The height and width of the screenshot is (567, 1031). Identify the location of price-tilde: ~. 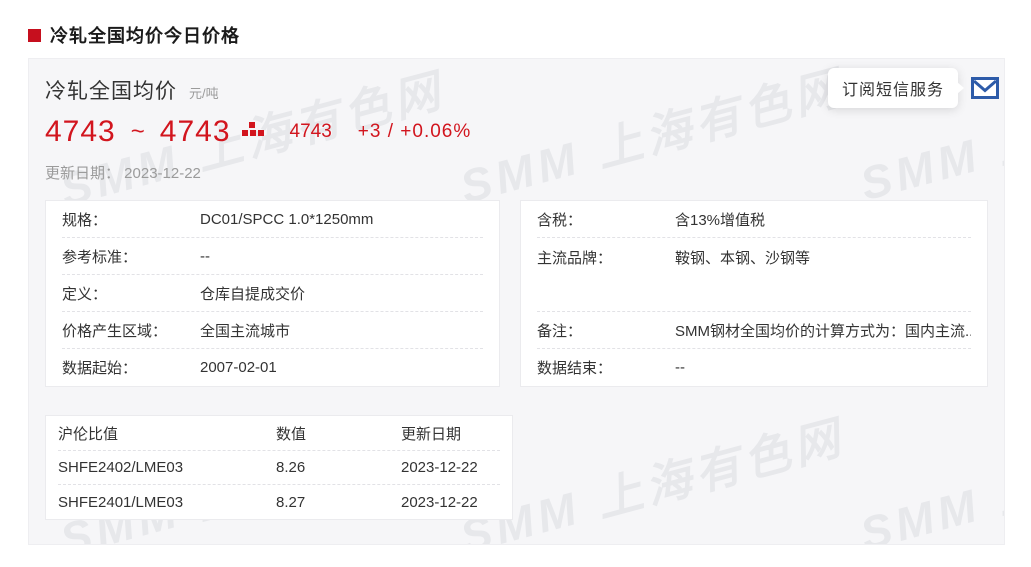
(137, 131).